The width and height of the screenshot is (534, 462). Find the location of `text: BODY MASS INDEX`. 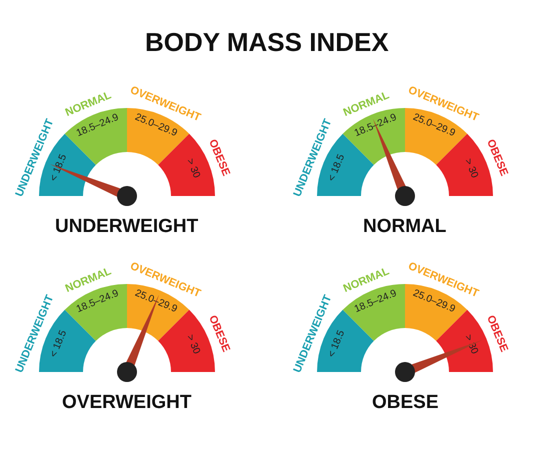

text: BODY MASS INDEX is located at coordinates (267, 42).